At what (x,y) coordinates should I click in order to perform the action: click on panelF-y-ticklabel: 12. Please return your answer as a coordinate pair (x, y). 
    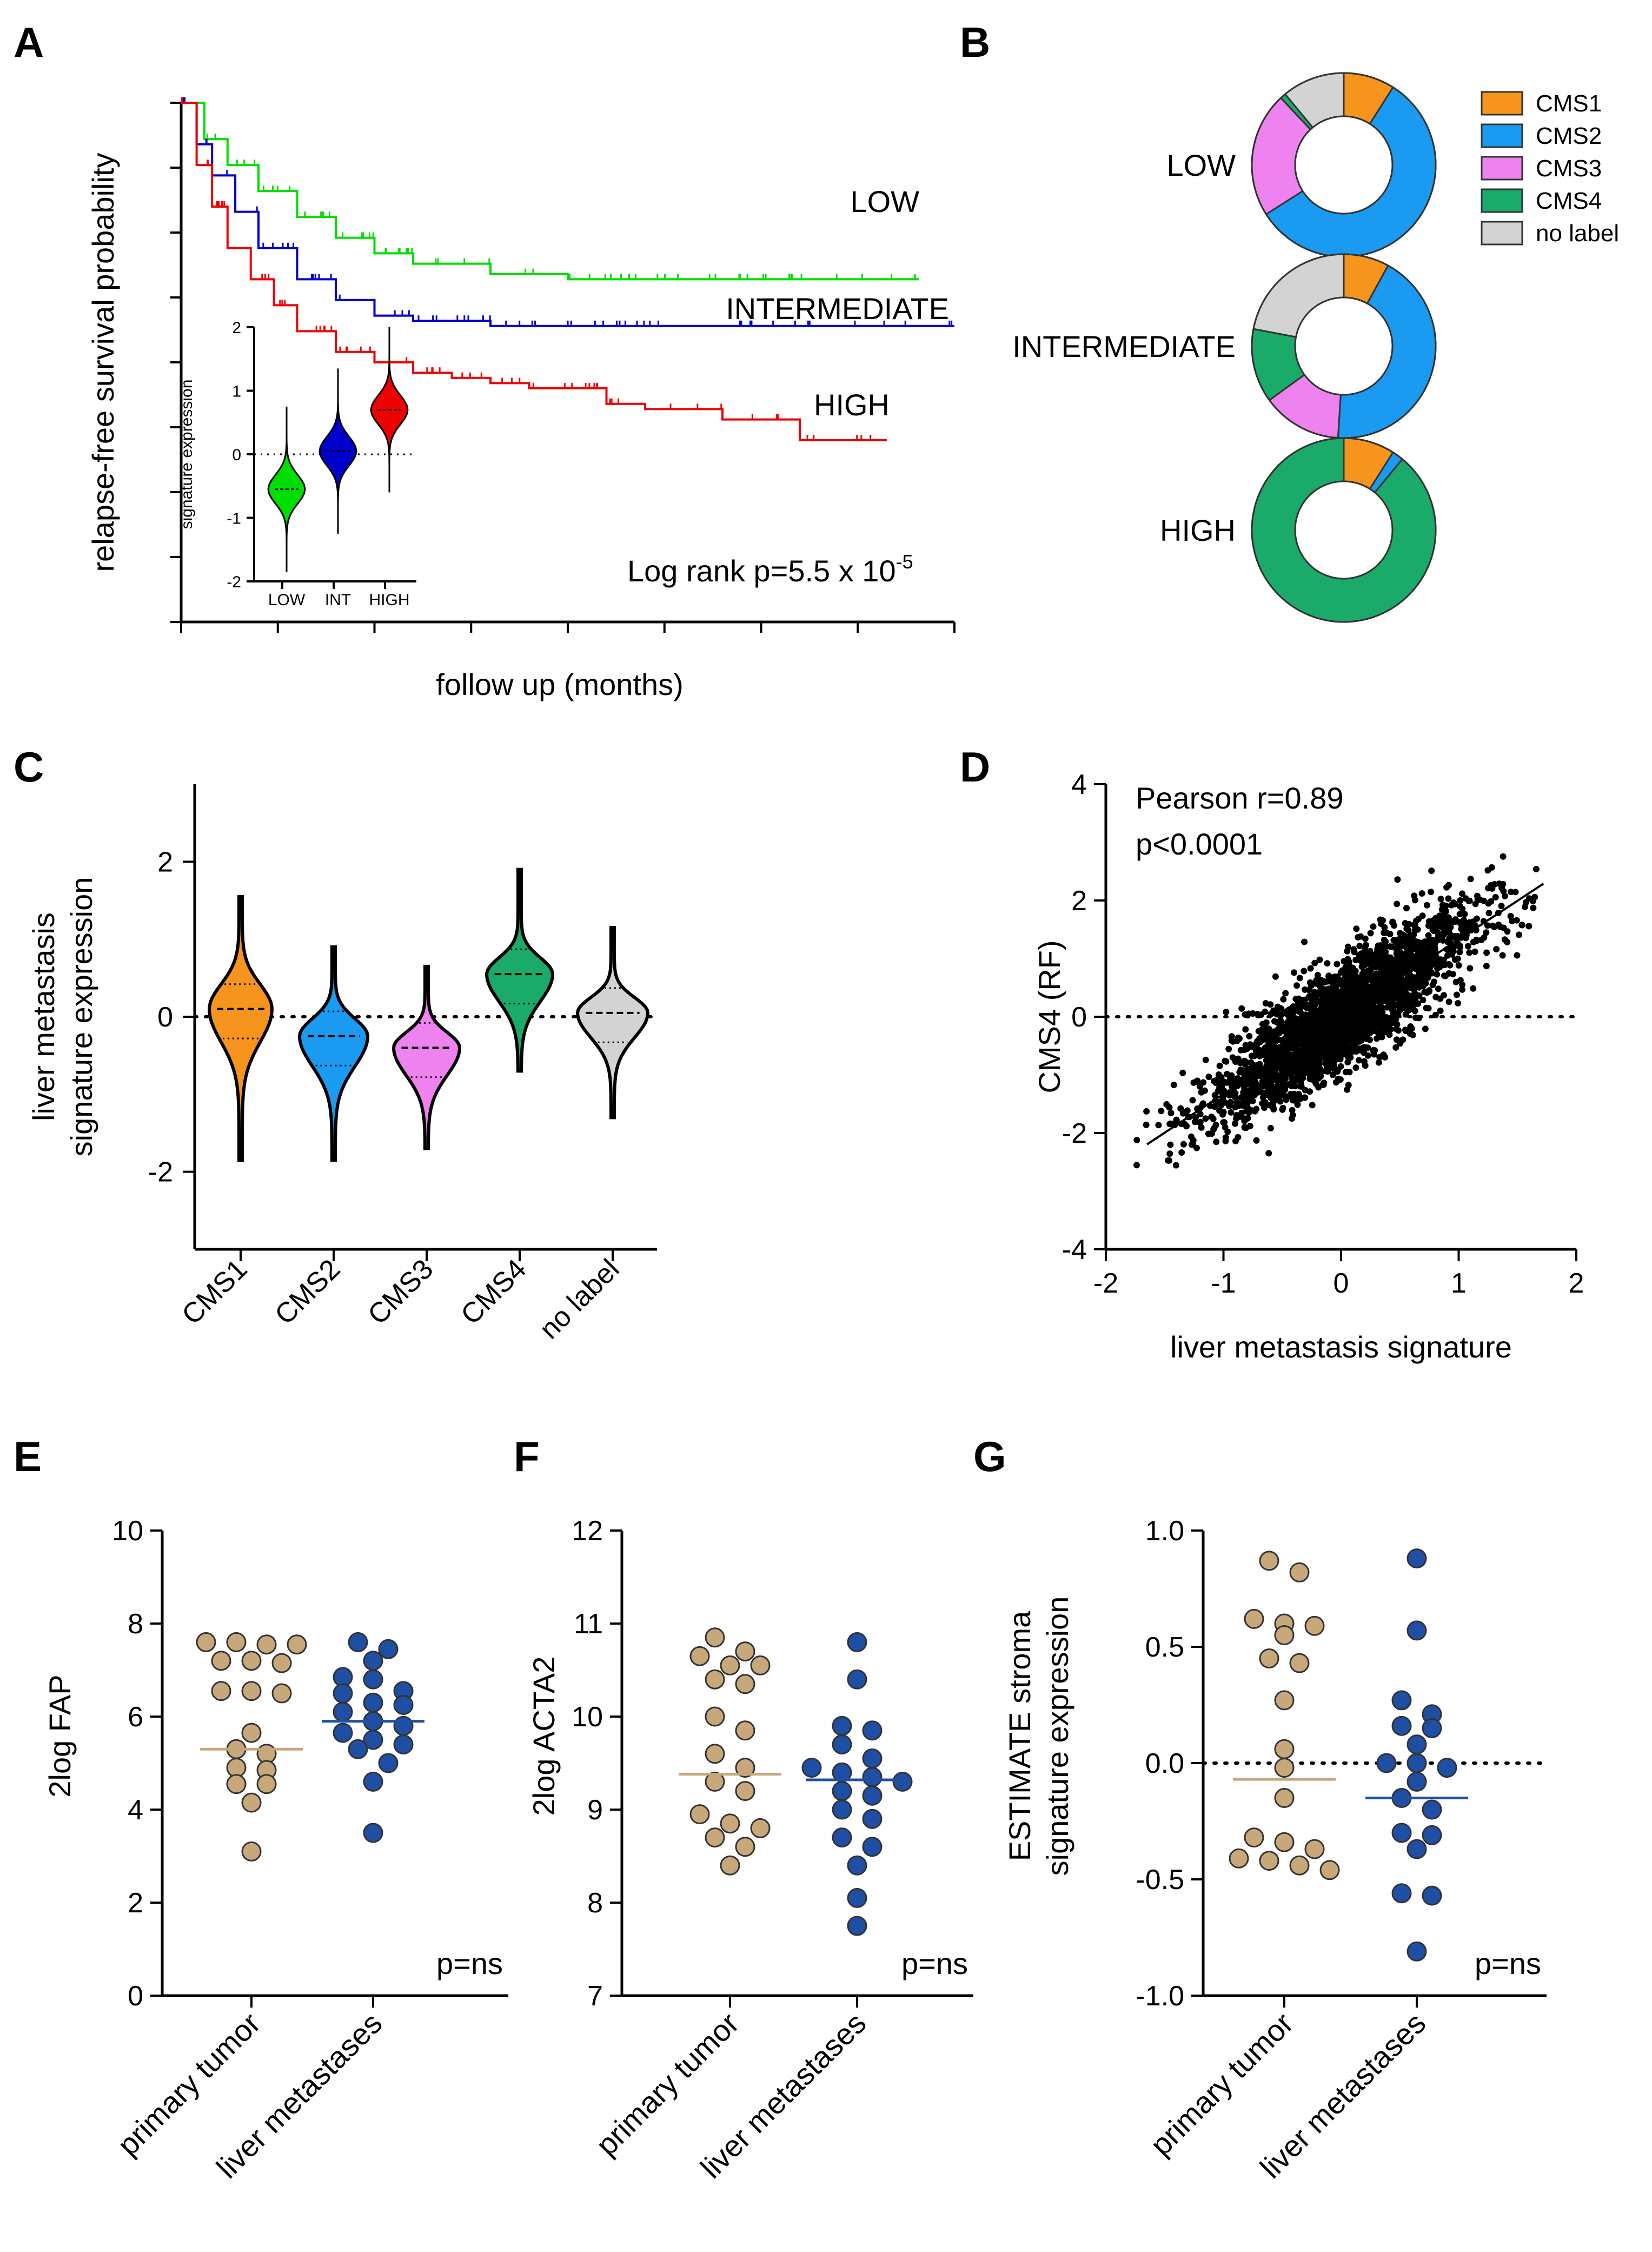
    Looking at the image, I should click on (587, 1531).